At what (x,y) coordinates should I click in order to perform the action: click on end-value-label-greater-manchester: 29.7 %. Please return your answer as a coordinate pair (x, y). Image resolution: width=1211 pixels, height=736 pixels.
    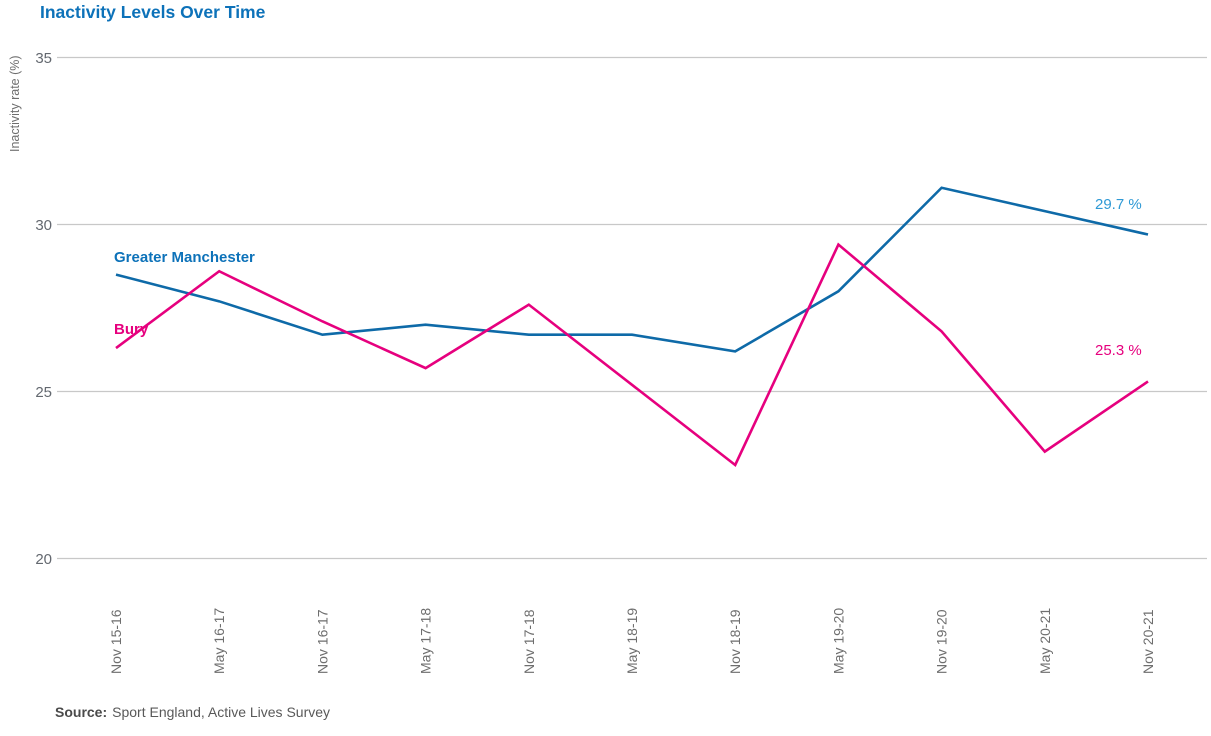
    Looking at the image, I should click on (1118, 204).